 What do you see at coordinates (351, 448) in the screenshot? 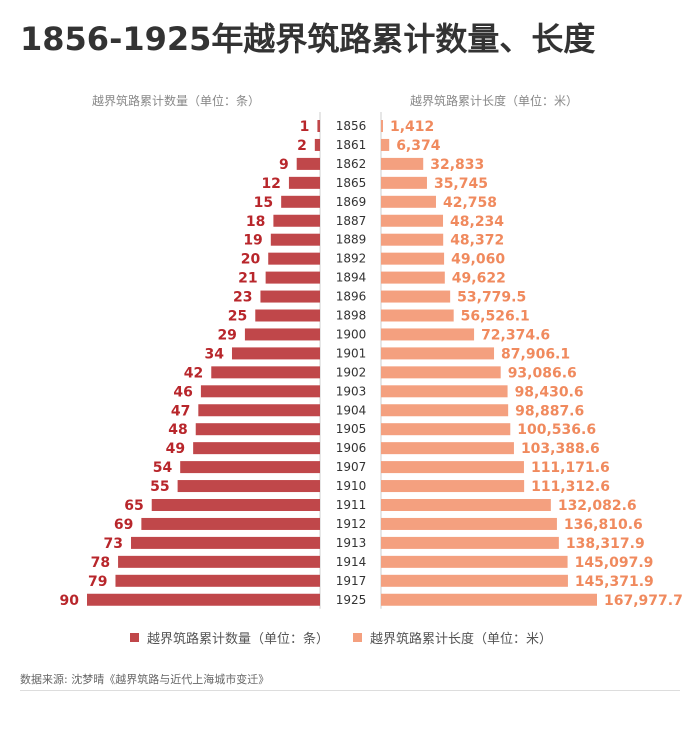
I see `year-tick-label: 1906` at bounding box center [351, 448].